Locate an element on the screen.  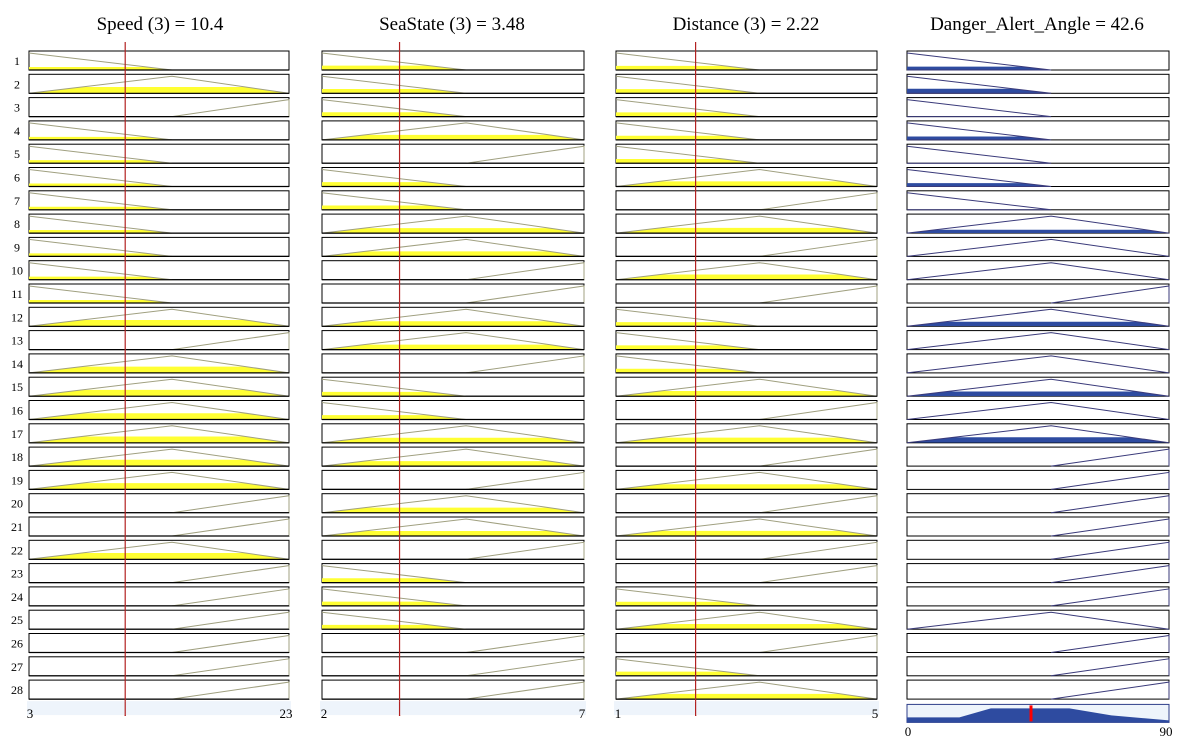
output-title: Danger_Alert_Angle = 42.6 is located at coordinates (1037, 24).